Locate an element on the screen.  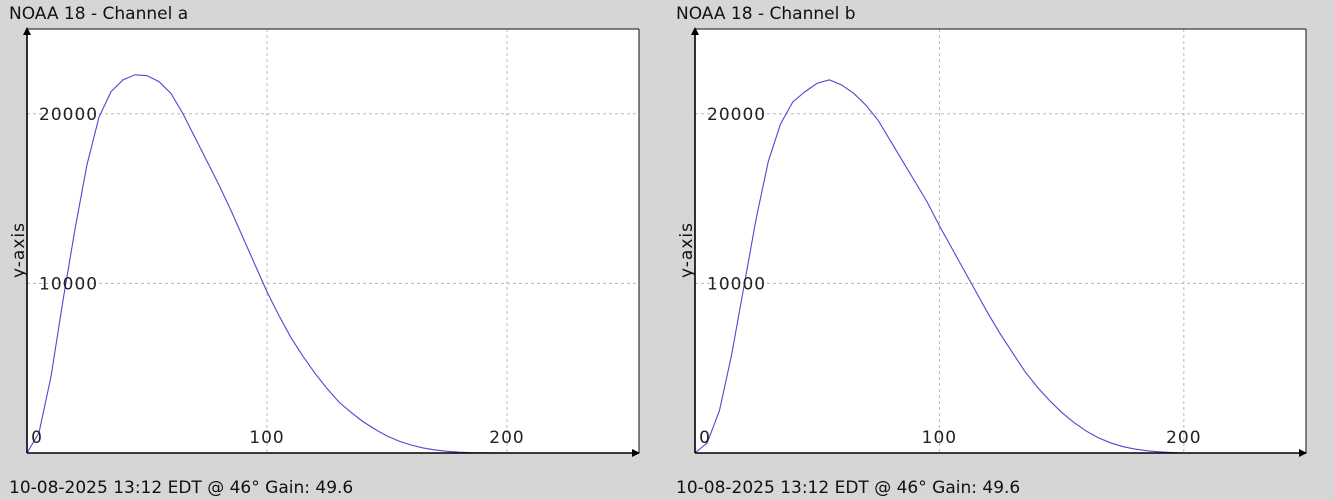
chart-title: NOAA 18 - Channel b is located at coordinates (766, 14).